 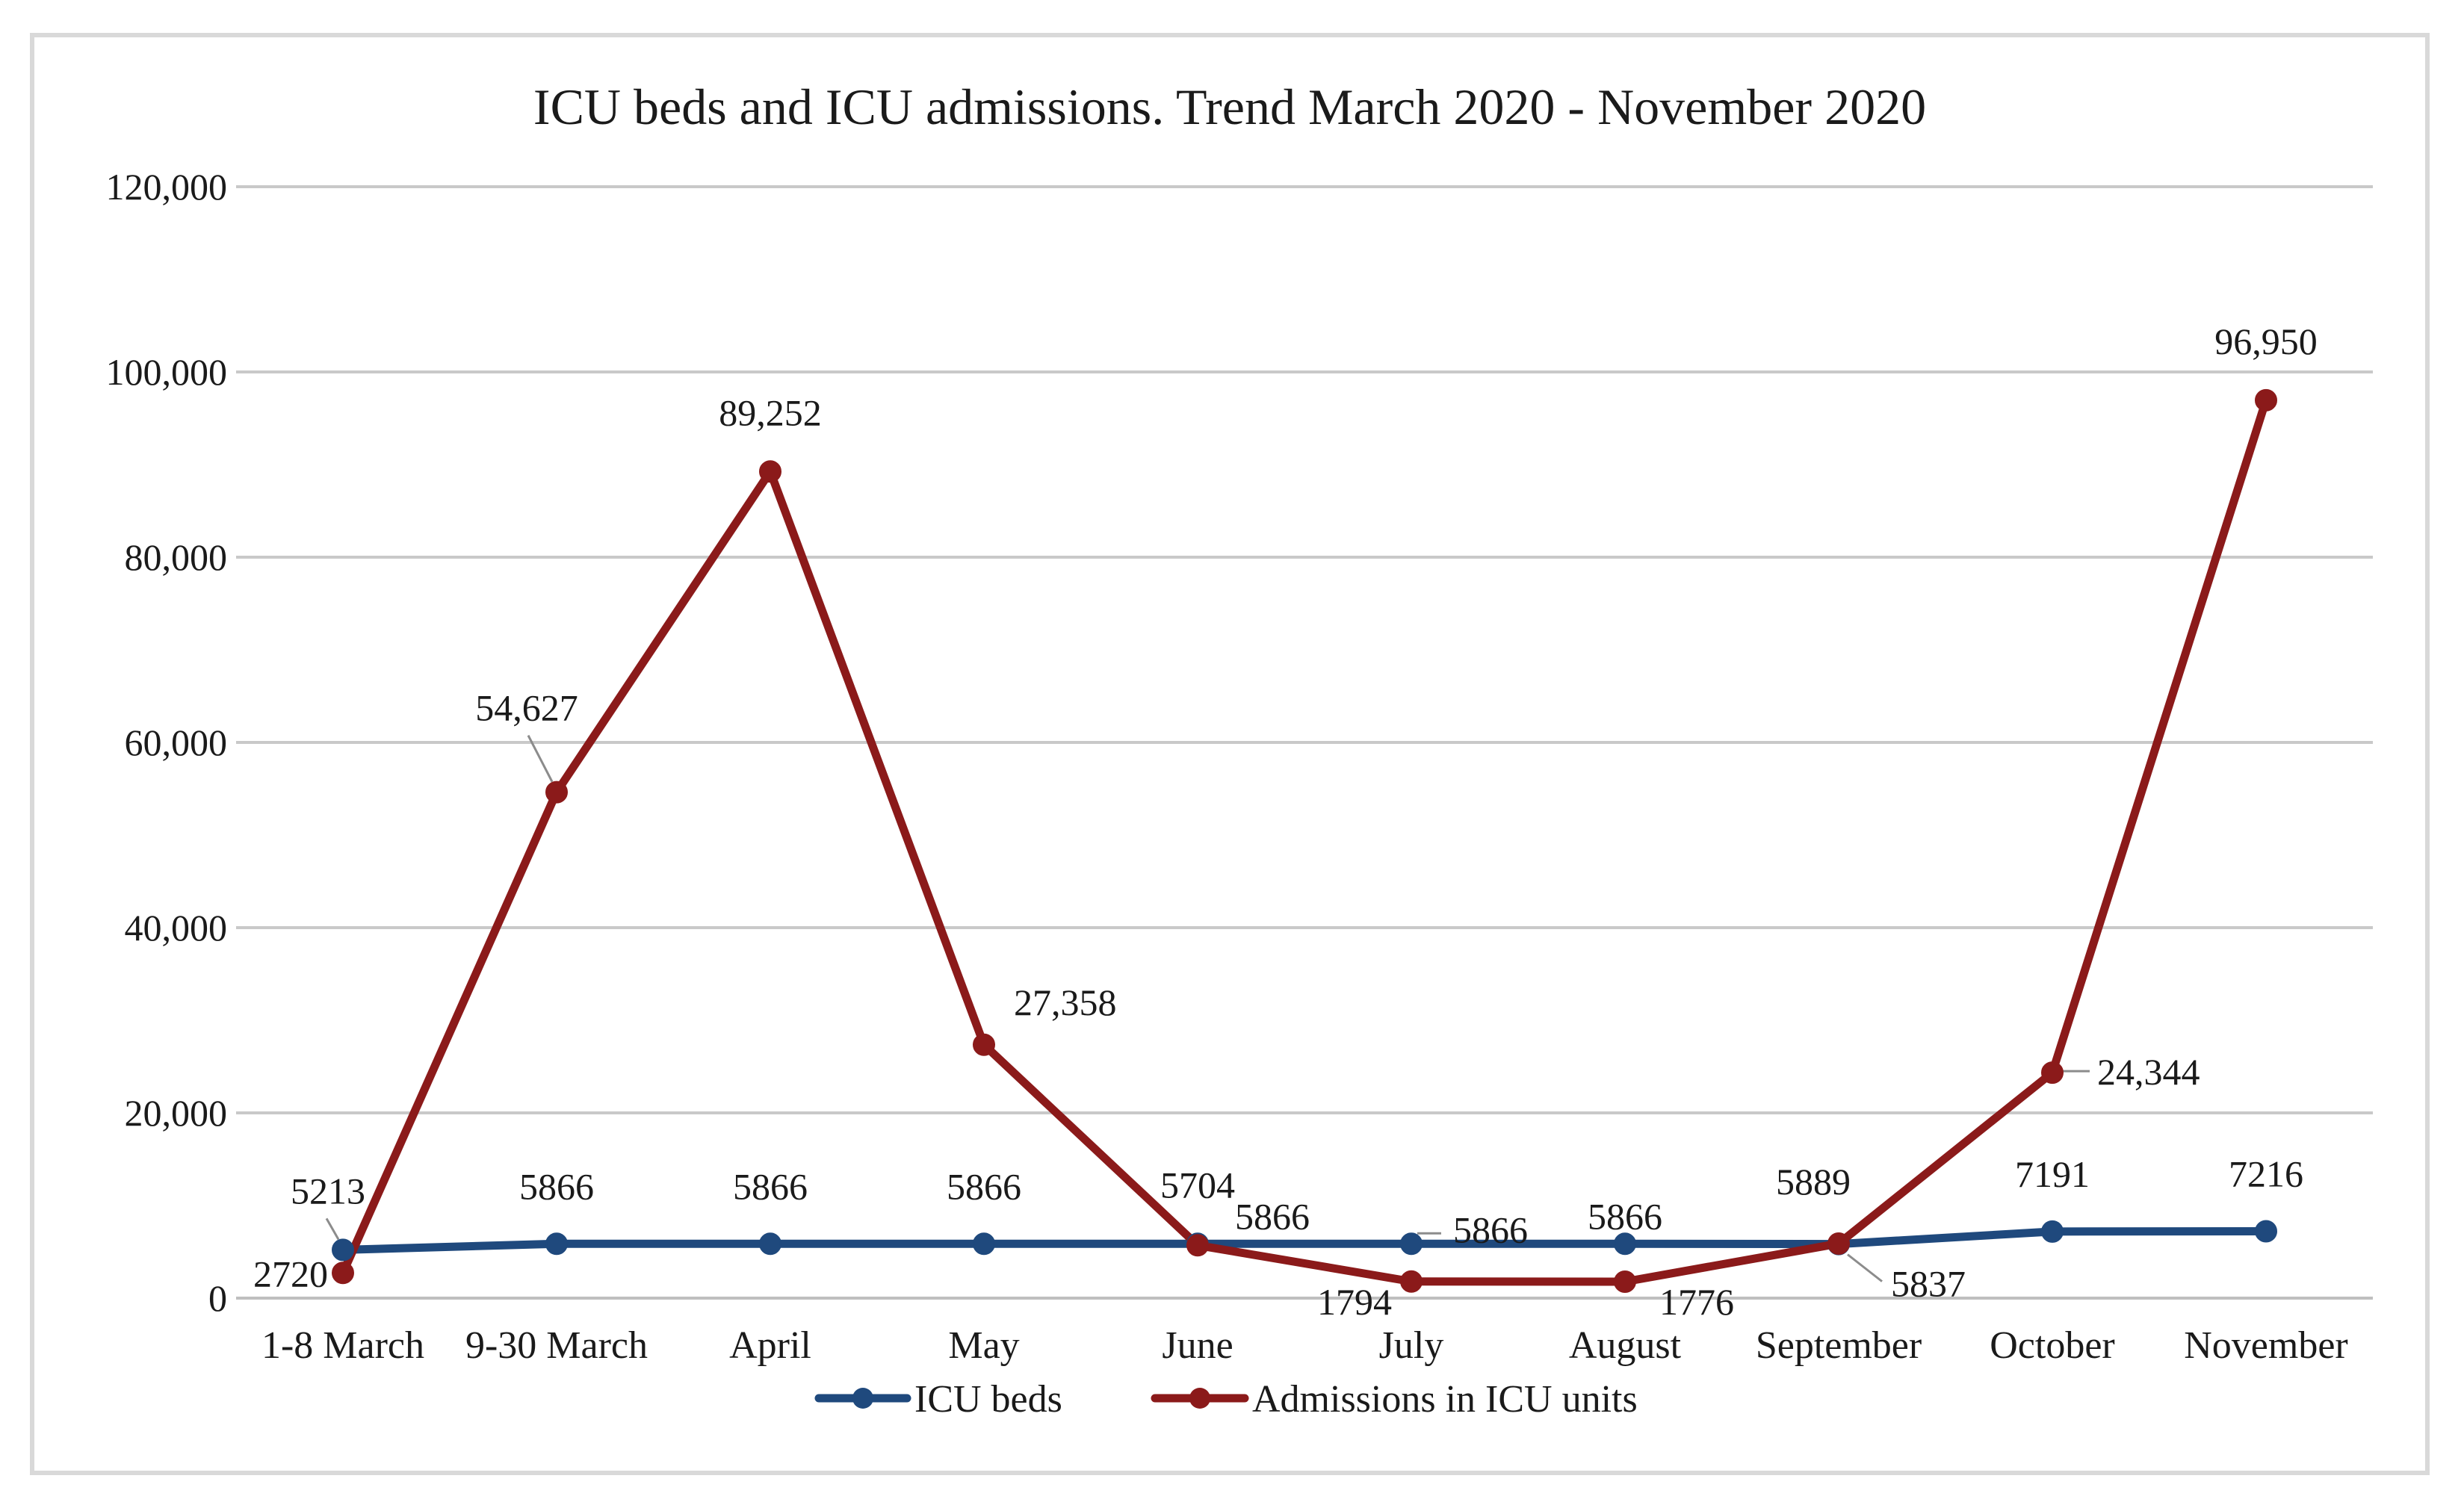 I want to click on icu-admissions-data-label: 89,252, so click(x=770, y=412).